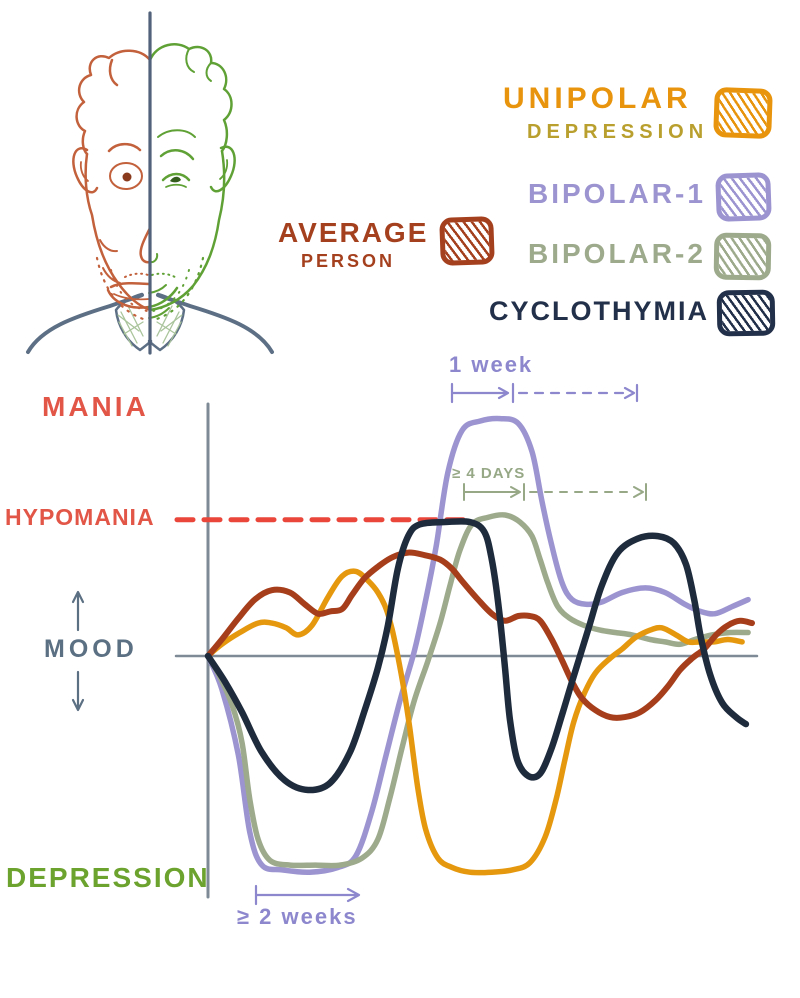 The height and width of the screenshot is (998, 800). Describe the element at coordinates (353, 232) in the screenshot. I see `average-person-label: AVERAGE` at that location.